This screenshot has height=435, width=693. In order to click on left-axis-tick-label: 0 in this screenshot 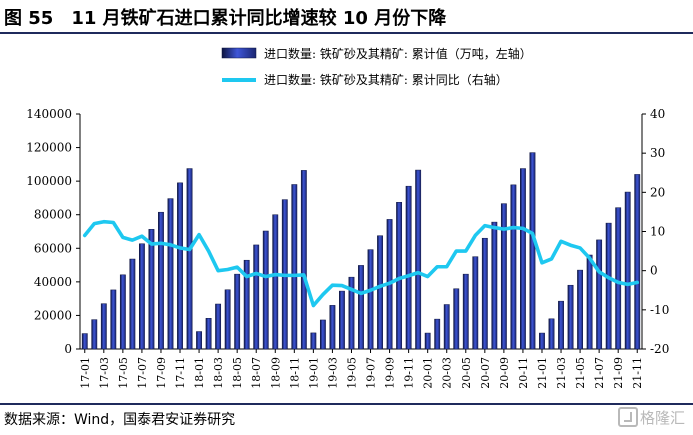, I will do `click(68, 349)`.